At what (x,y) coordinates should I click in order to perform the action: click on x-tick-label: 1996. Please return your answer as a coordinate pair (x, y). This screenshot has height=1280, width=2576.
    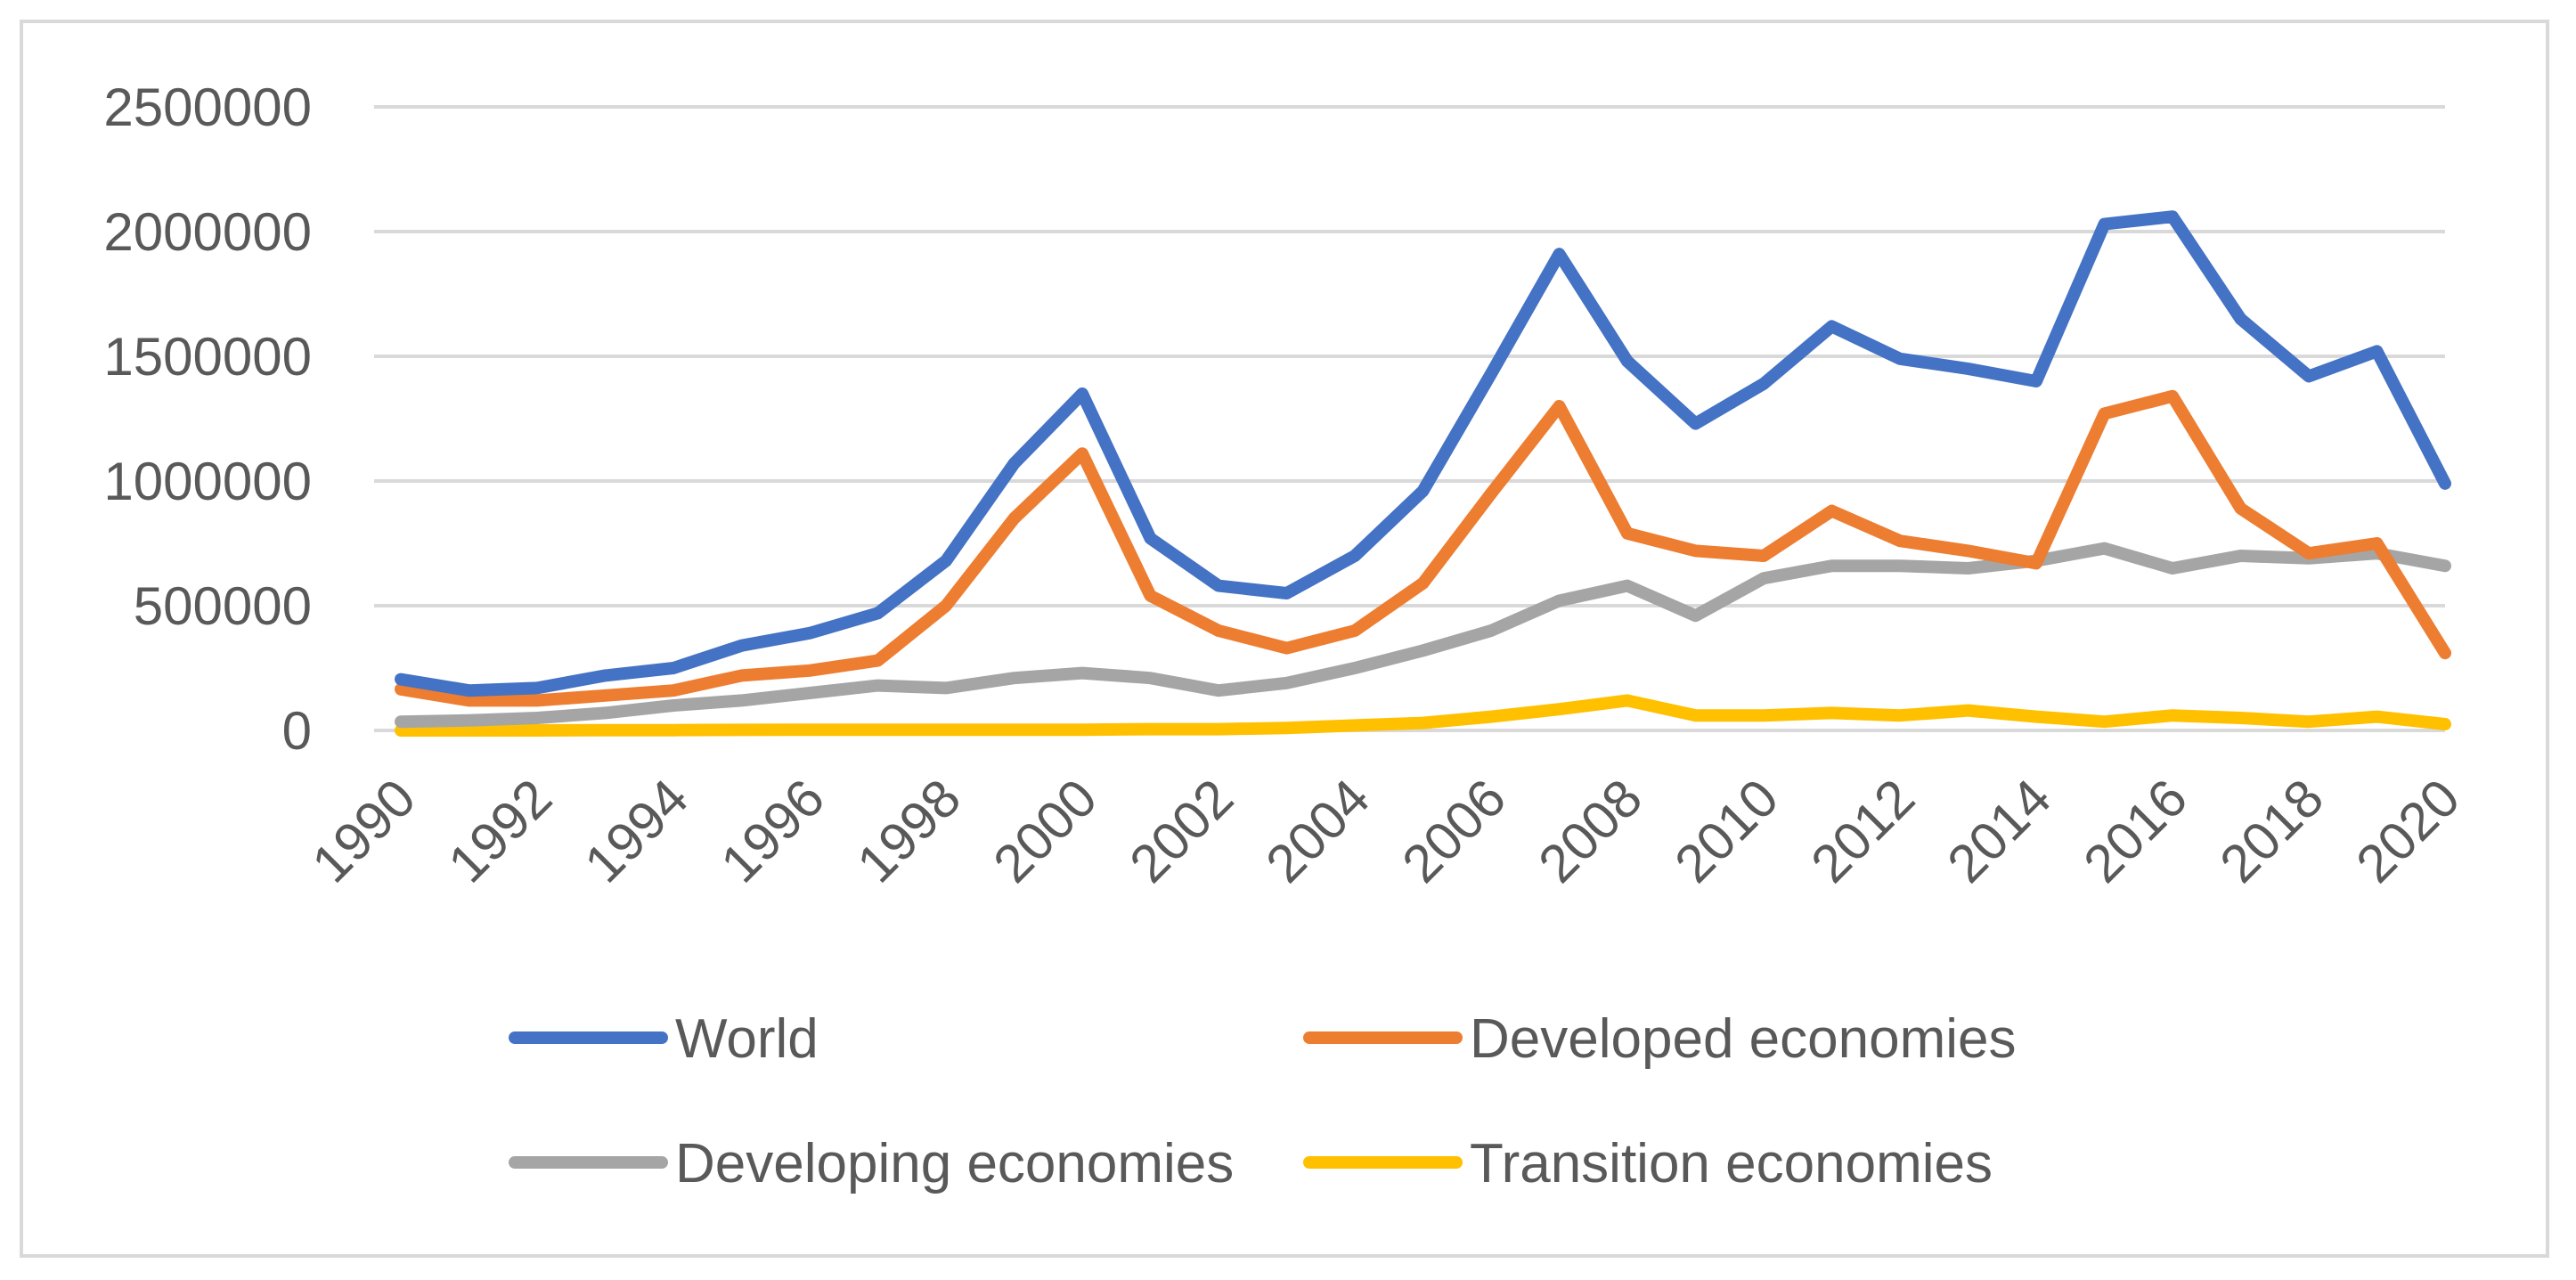
    Looking at the image, I should click on (773, 831).